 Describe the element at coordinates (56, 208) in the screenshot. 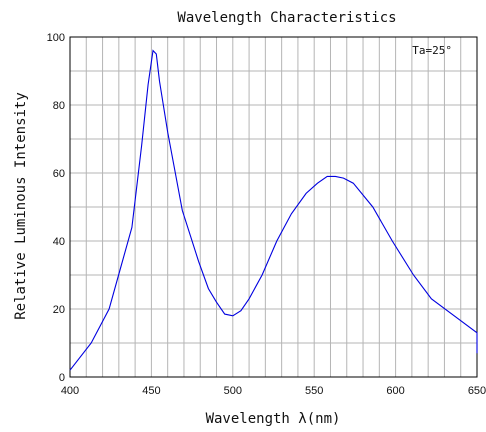

I see `y-tick-labels: 0 20 40 60 80 100` at that location.